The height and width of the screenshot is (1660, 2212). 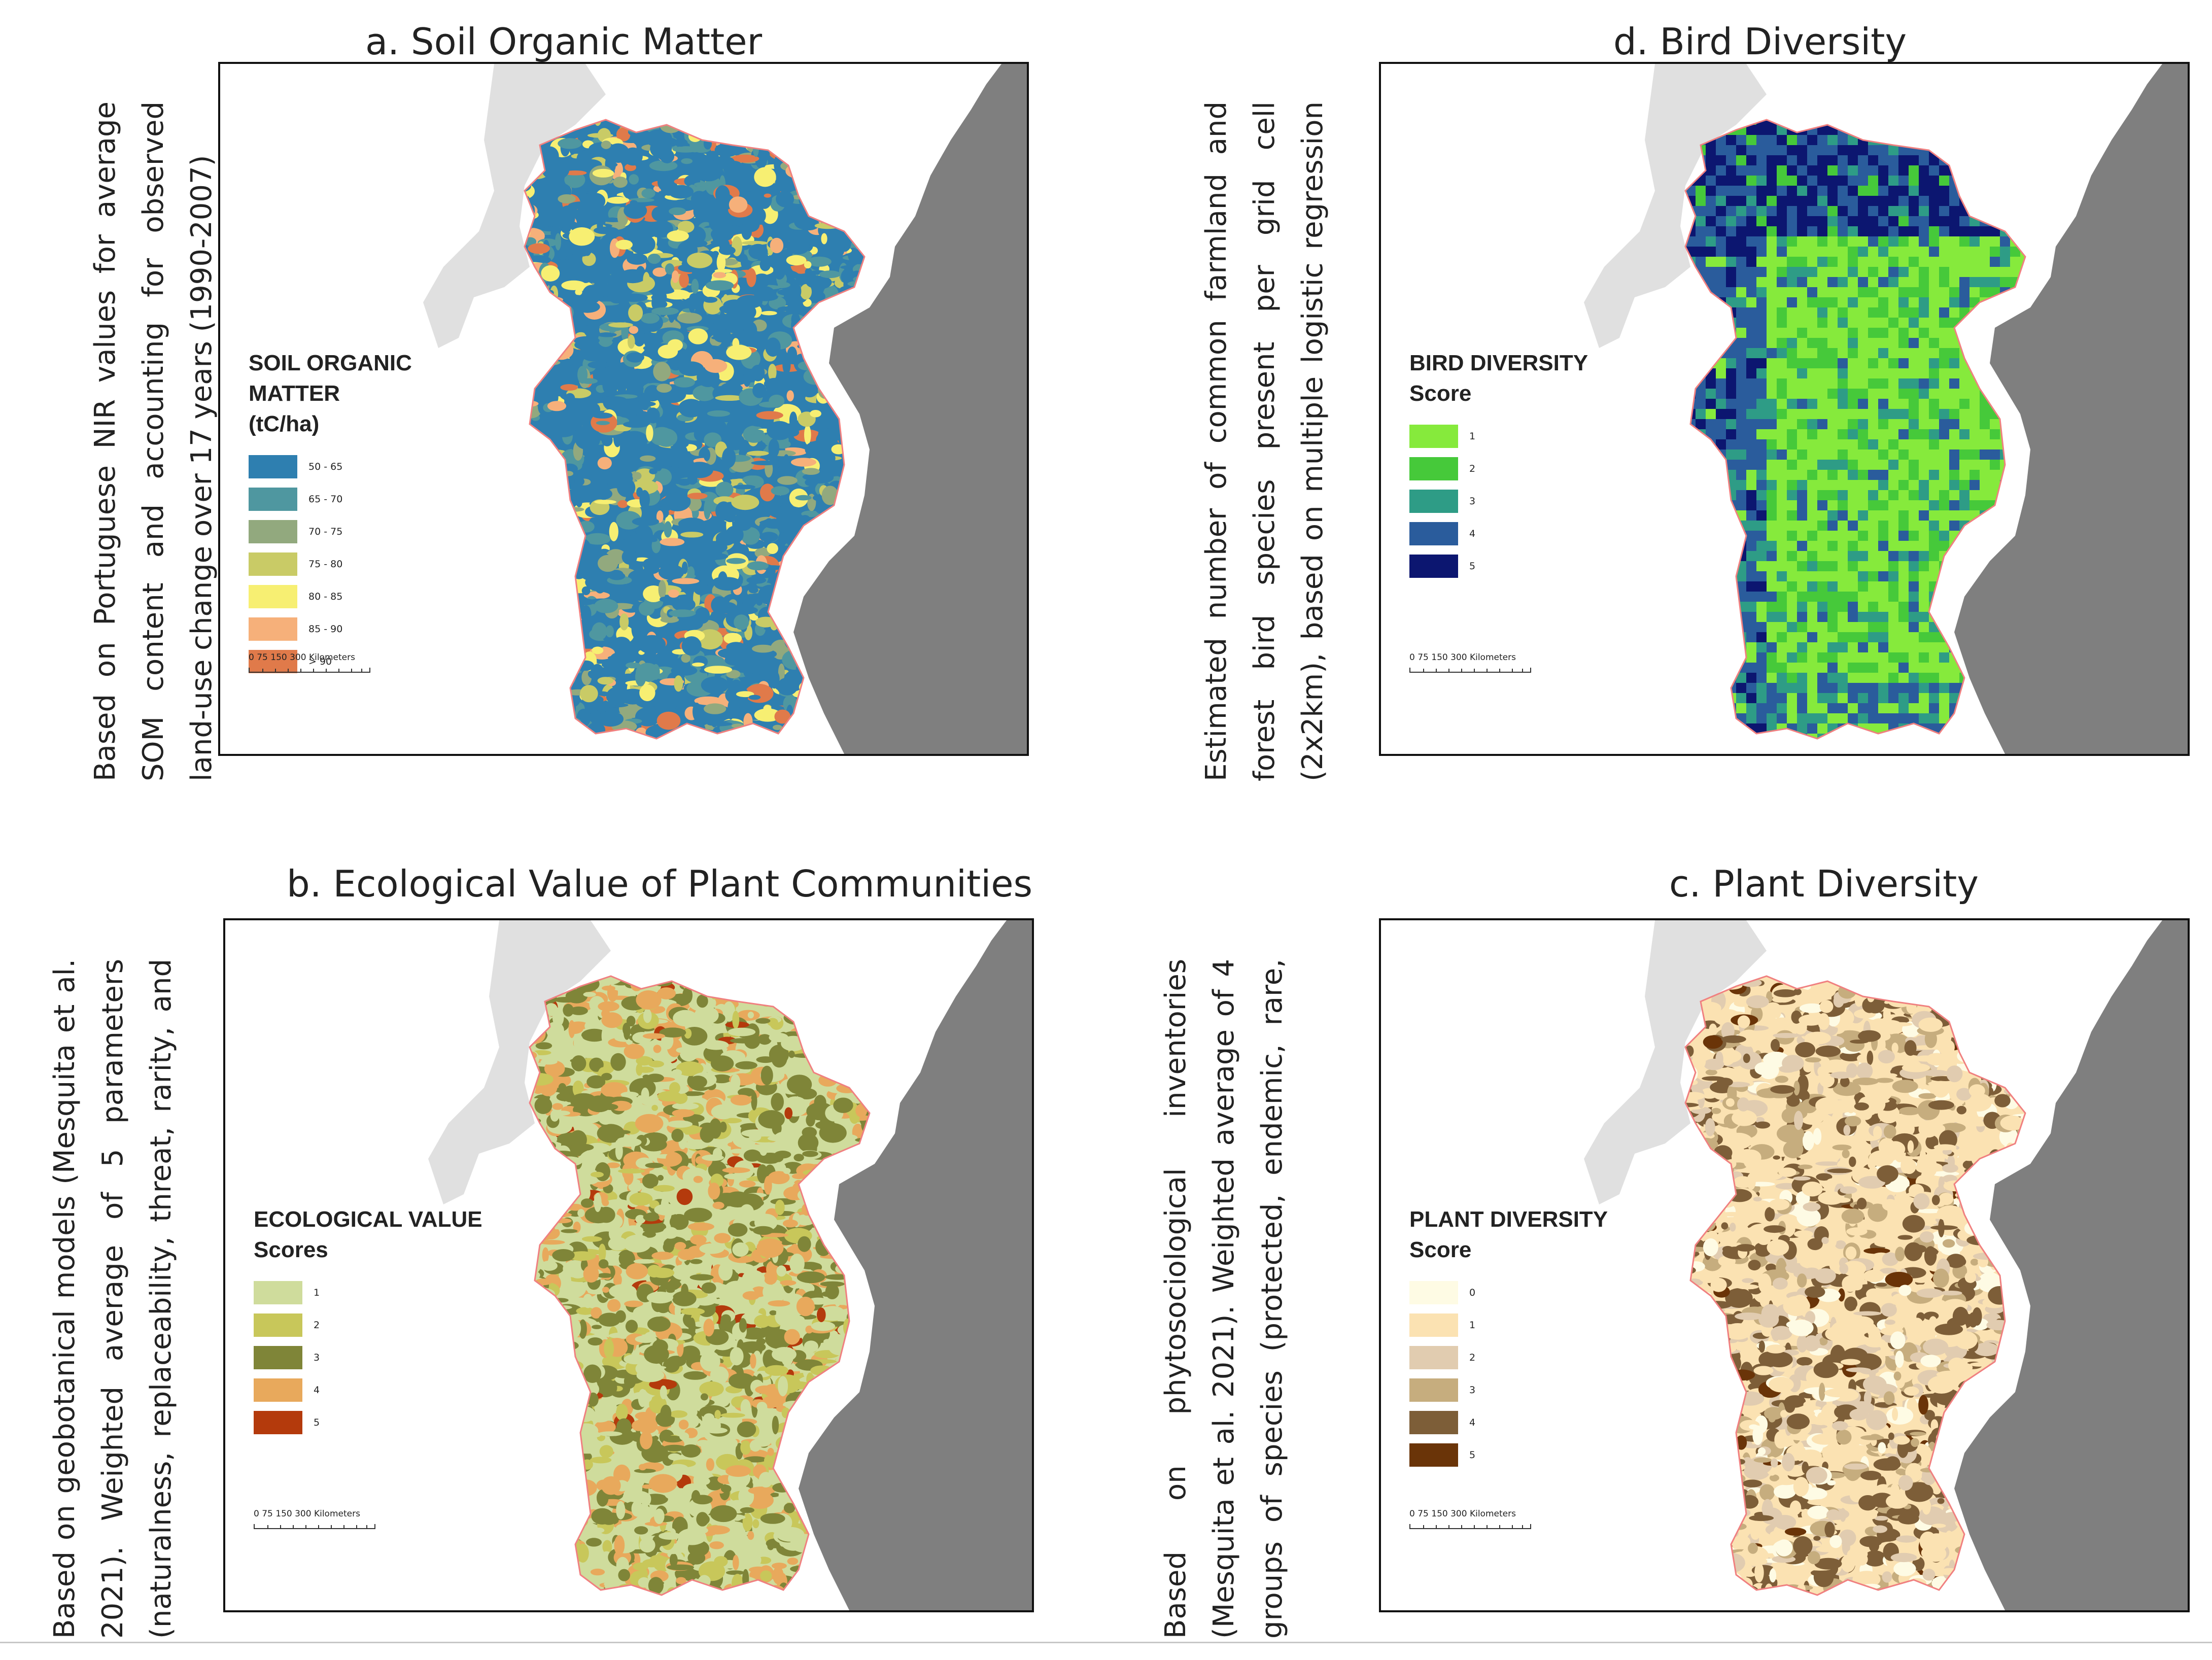 I want to click on legend-label: 65 - 70, so click(x=325, y=499).